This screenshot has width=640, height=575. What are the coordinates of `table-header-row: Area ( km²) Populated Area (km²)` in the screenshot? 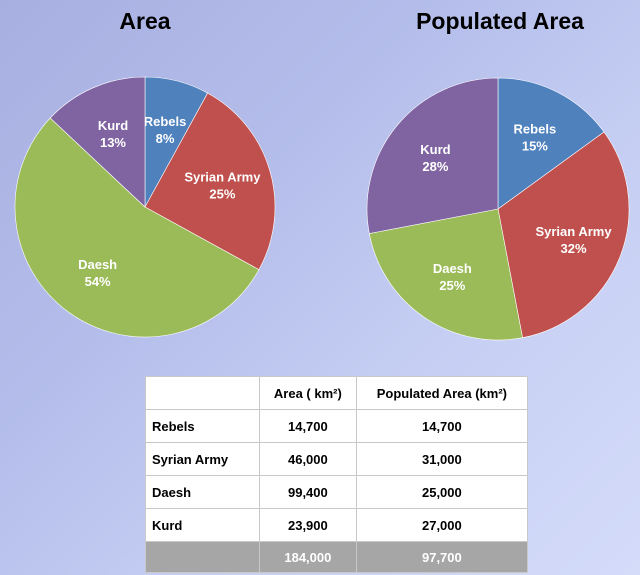 It's located at (337, 393).